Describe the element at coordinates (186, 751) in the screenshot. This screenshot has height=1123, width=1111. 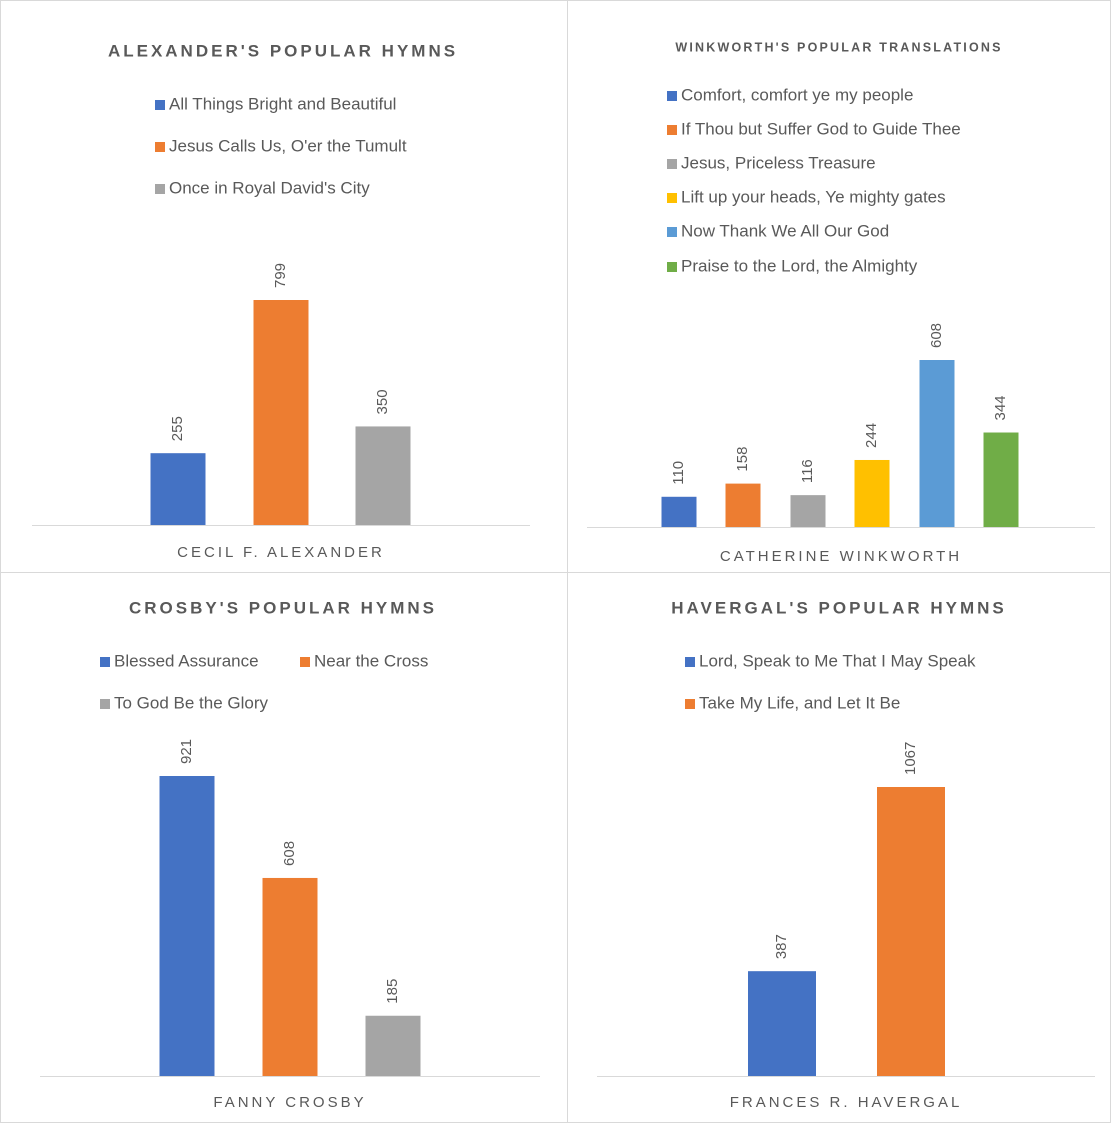
I see `data-label: 921` at that location.